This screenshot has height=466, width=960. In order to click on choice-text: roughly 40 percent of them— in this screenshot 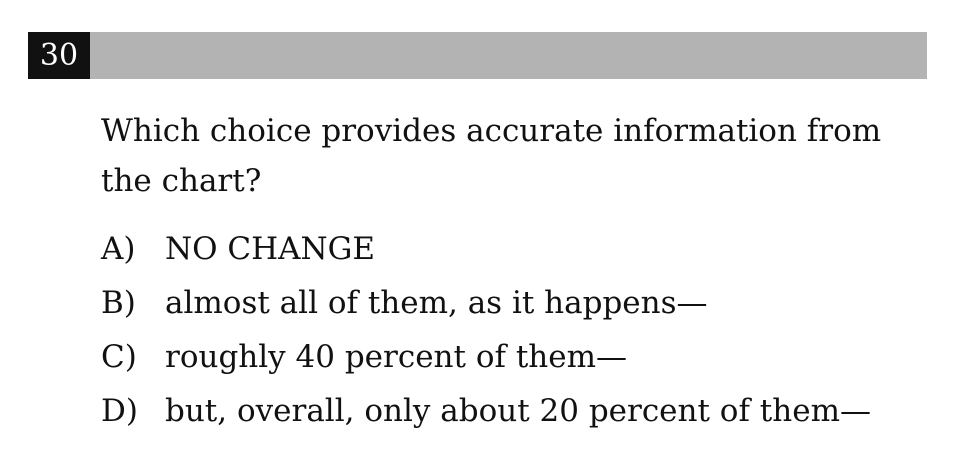, I will do `click(396, 357)`.